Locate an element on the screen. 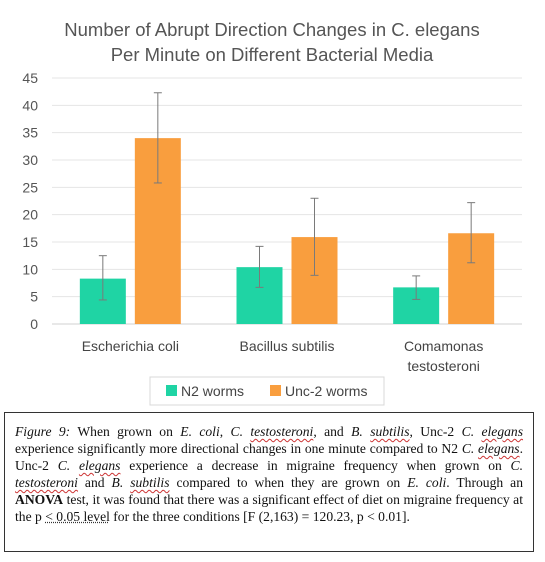 This screenshot has width=545, height=562. x-tick-label: Comamonas is located at coordinates (443, 346).